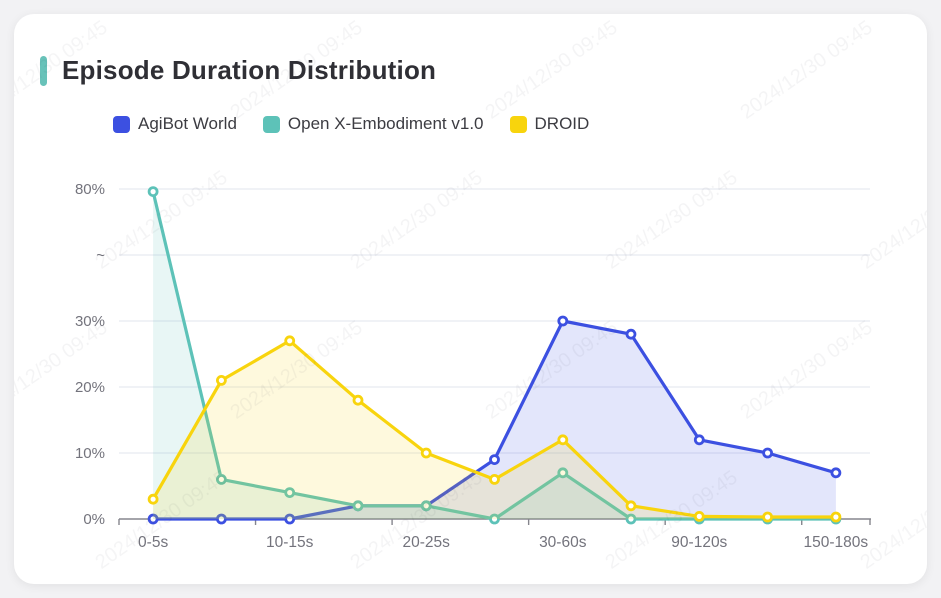 The width and height of the screenshot is (941, 598). Describe the element at coordinates (836, 542) in the screenshot. I see `x-axis-label: 150-180s` at that location.